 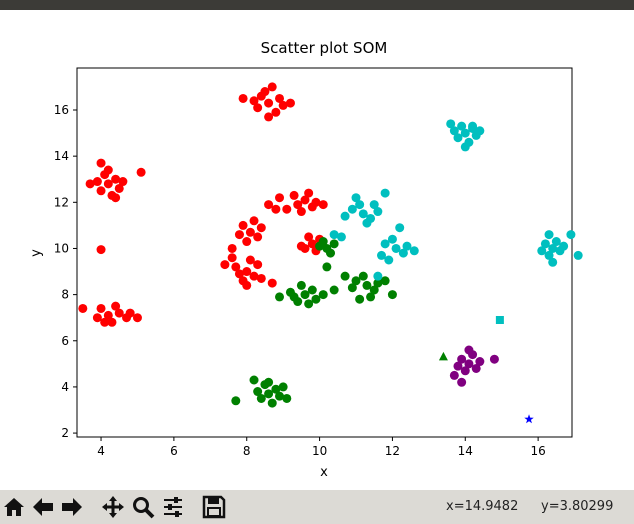 I want to click on x-axis-label: x, so click(x=324, y=472).